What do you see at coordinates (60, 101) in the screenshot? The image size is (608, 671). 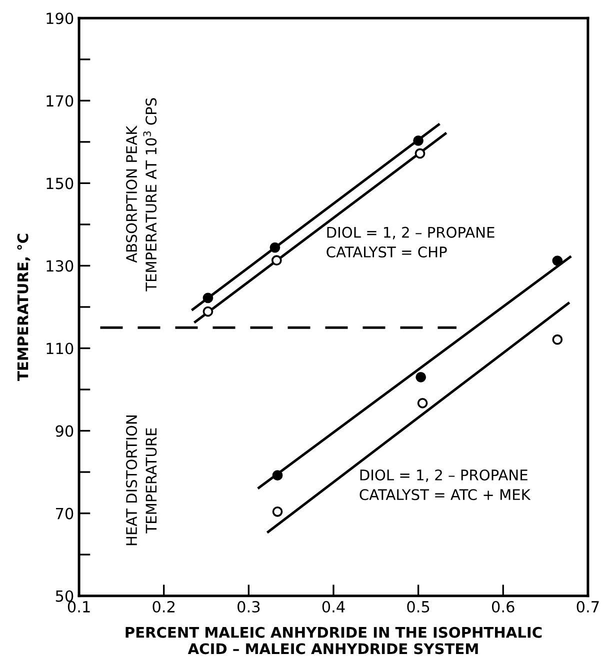 I see `y-tick-label: 170` at bounding box center [60, 101].